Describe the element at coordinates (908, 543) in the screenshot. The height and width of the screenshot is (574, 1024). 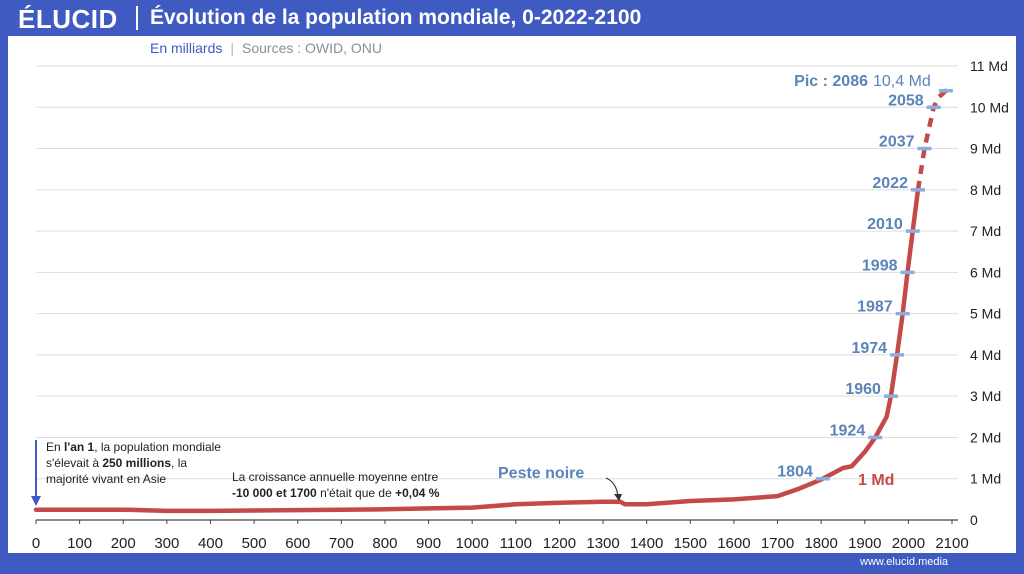
I see `x-tick-label: 2000` at that location.